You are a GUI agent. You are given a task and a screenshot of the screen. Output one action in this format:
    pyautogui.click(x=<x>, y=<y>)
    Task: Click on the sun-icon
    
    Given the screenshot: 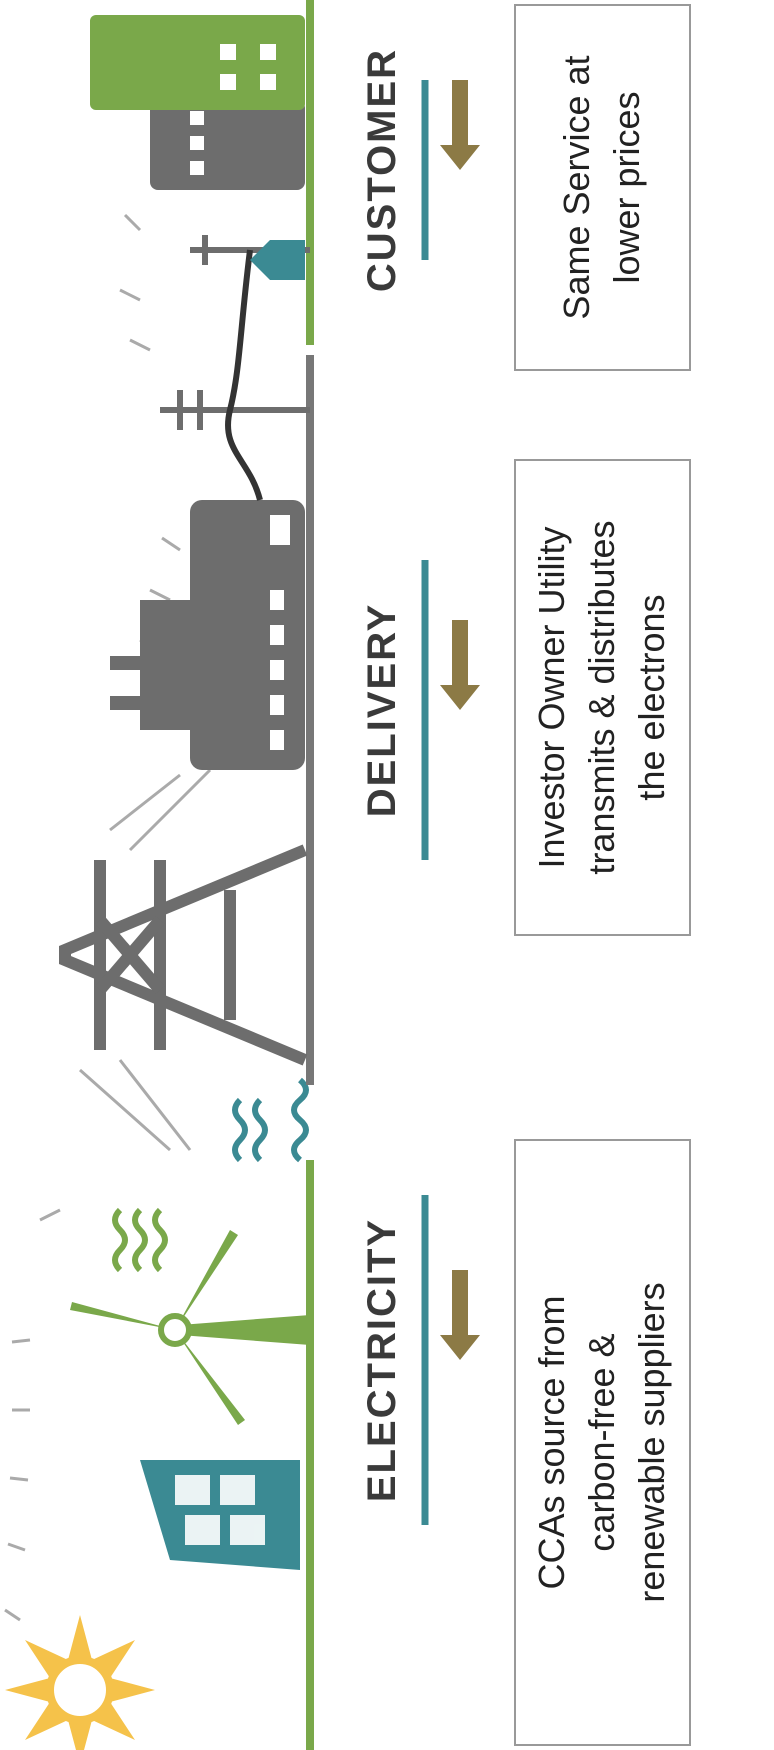 What is the action you would take?
    pyautogui.click(x=80, y=1682)
    